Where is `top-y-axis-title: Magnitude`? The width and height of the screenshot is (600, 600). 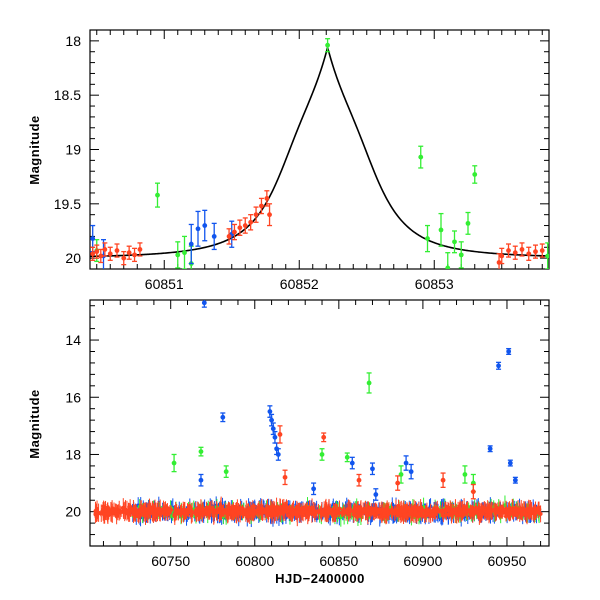
top-y-axis-title: Magnitude is located at coordinates (34, 150).